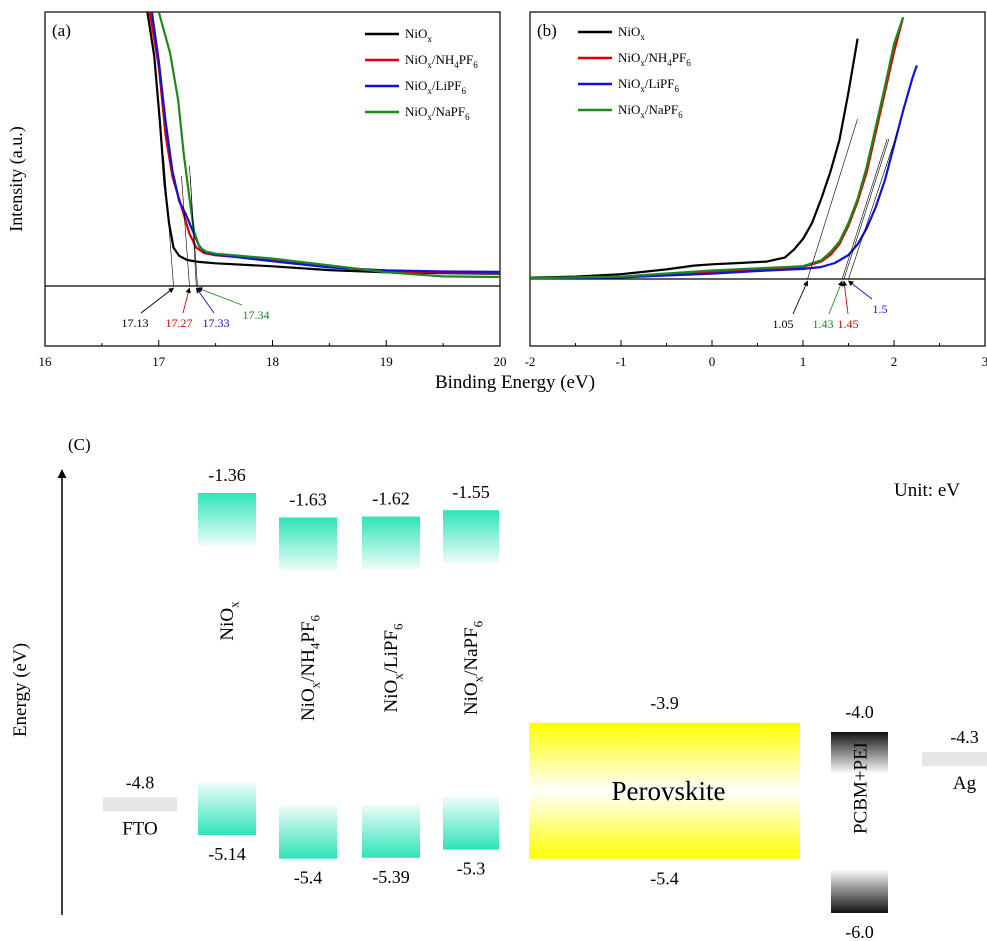 The height and width of the screenshot is (941, 987). I want to click on panel-a-annotation-label: 17.13, so click(135, 323).